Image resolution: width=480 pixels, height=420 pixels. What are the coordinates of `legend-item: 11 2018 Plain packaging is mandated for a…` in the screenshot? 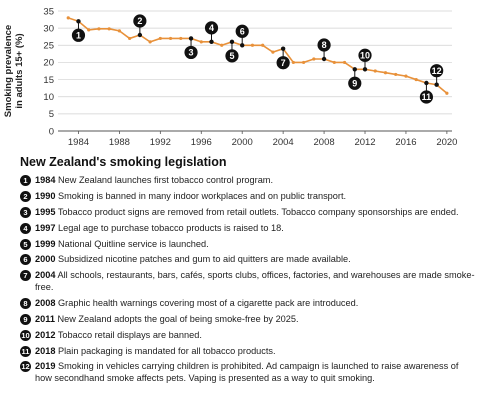 It's located at (247, 351).